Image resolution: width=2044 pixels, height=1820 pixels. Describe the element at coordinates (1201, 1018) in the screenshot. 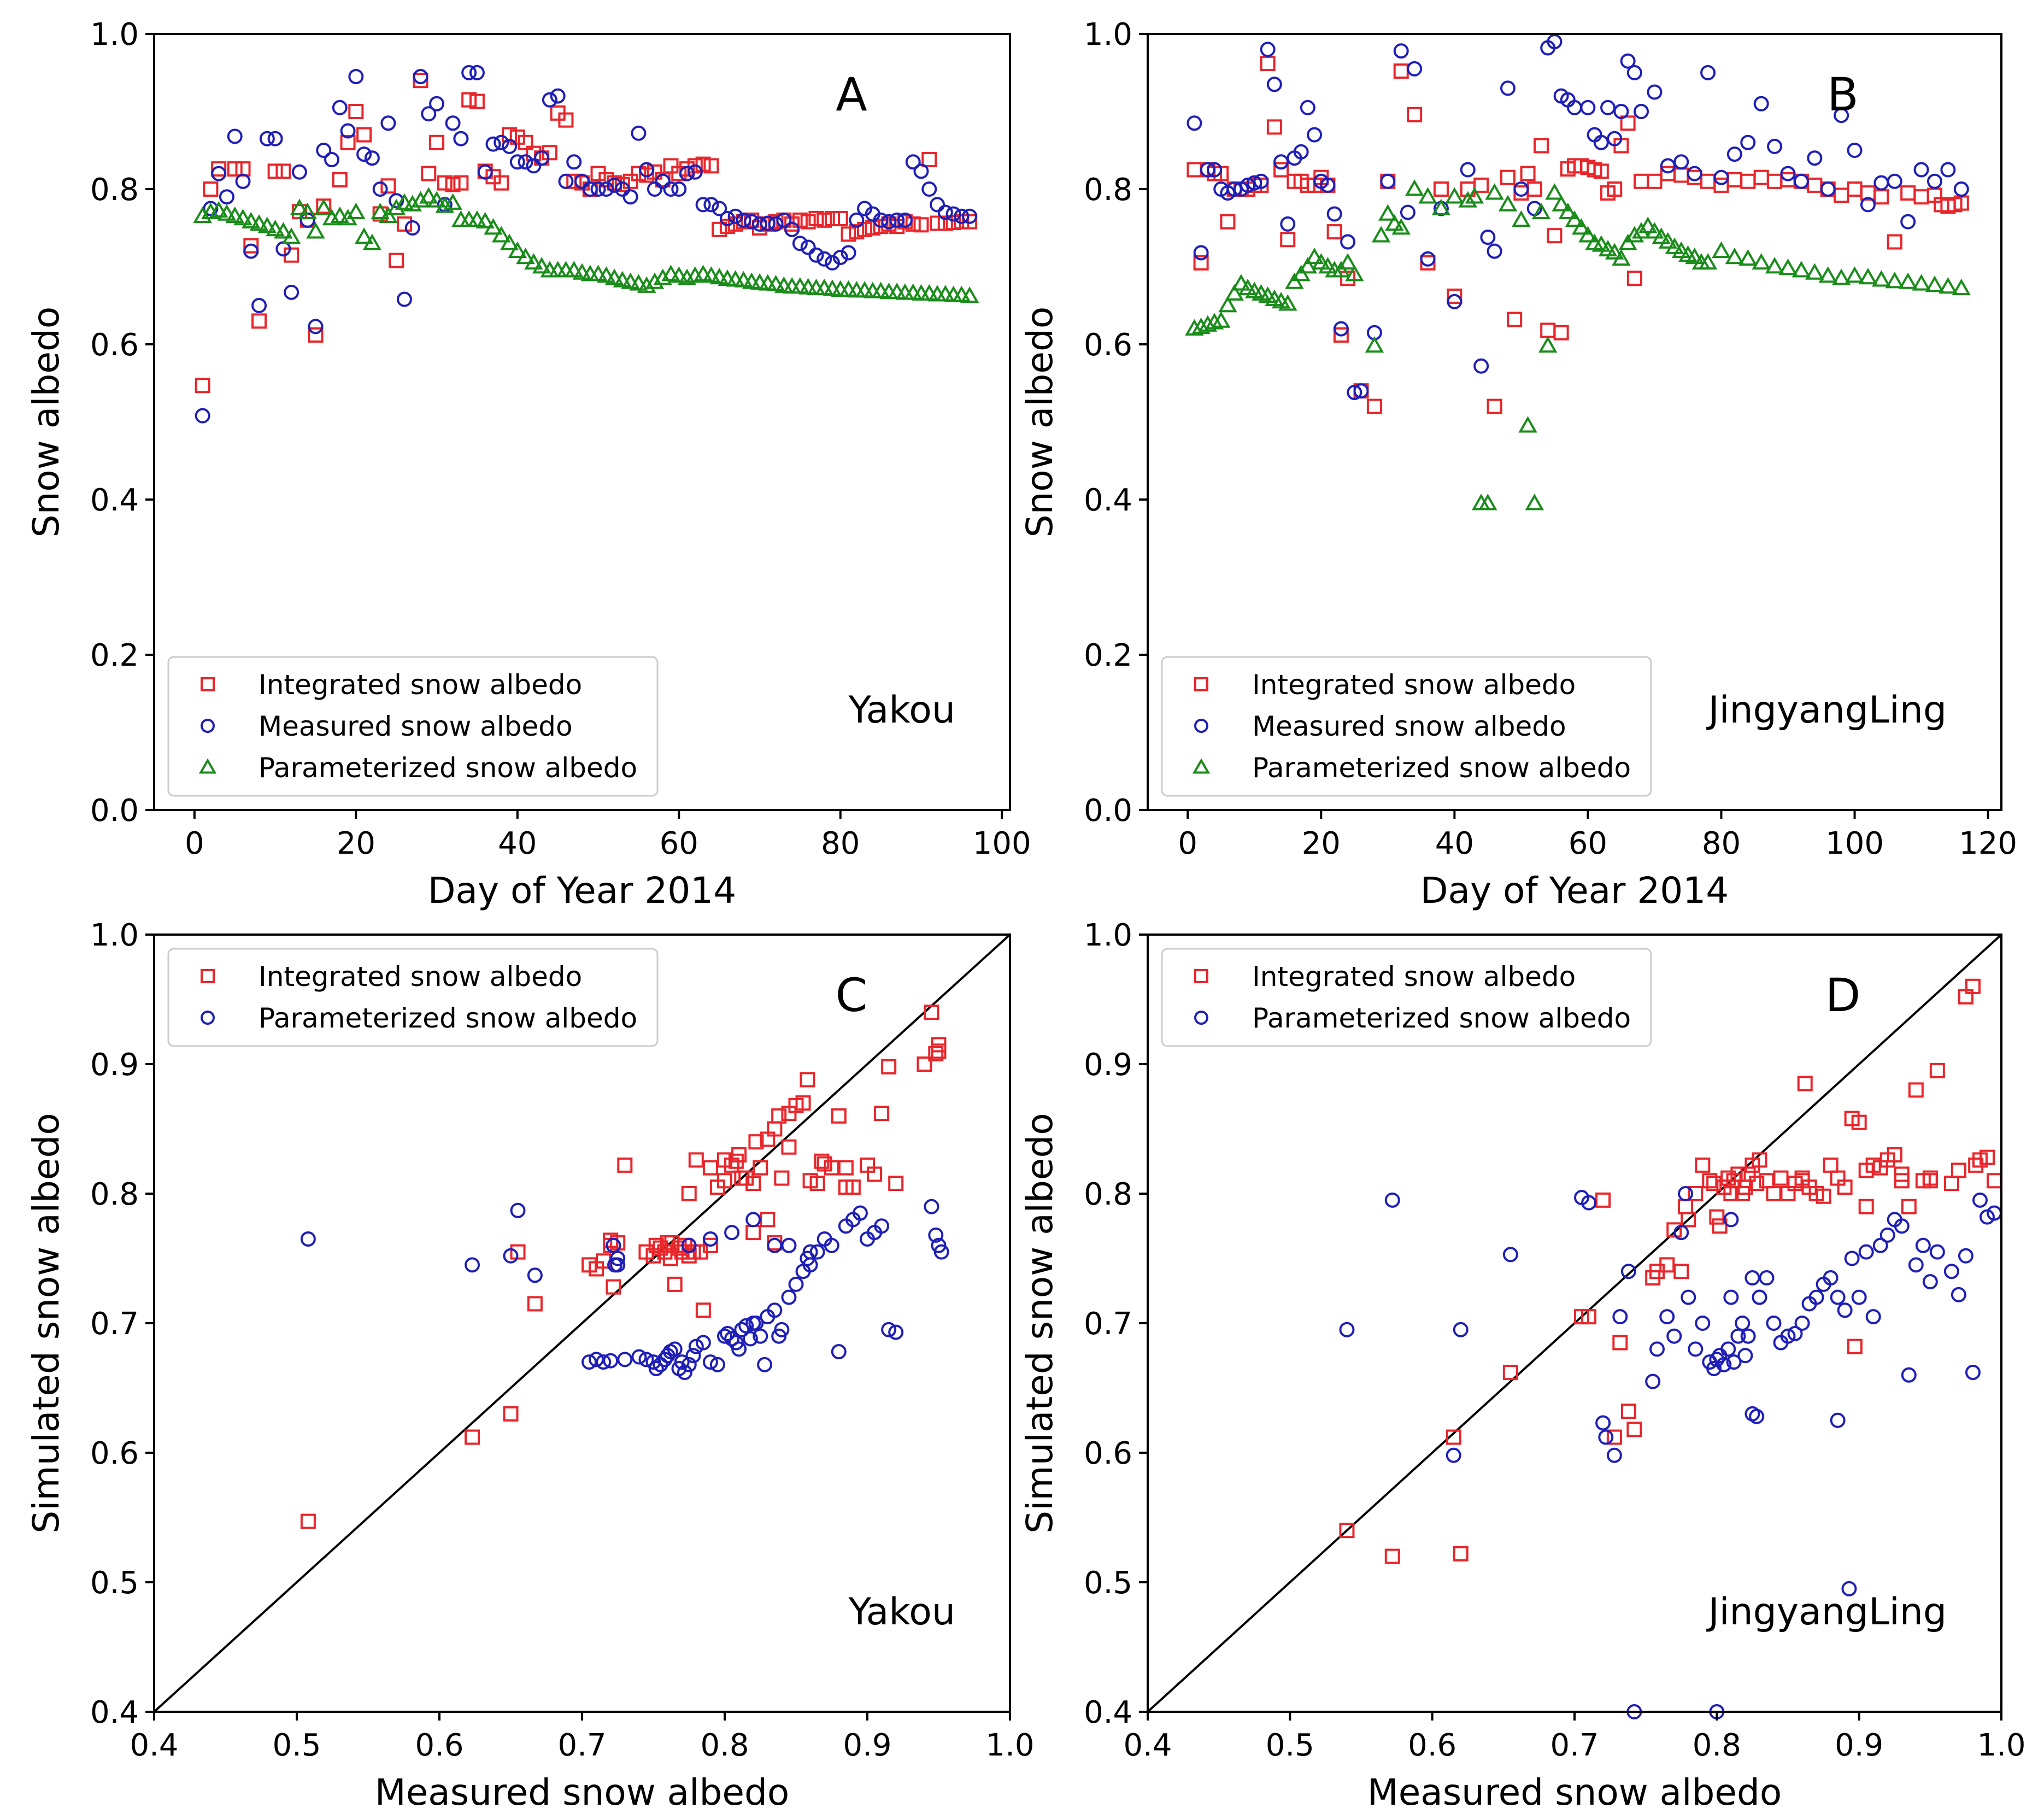

I see `legend-marker-circle` at that location.